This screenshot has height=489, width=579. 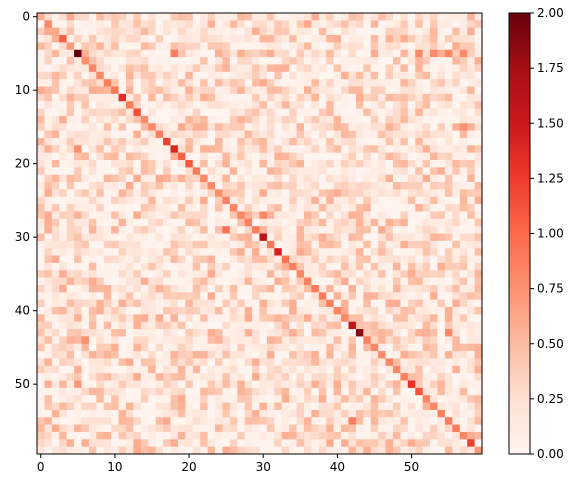 I want to click on colorbar-tick-label: 0.00, so click(x=550, y=454).